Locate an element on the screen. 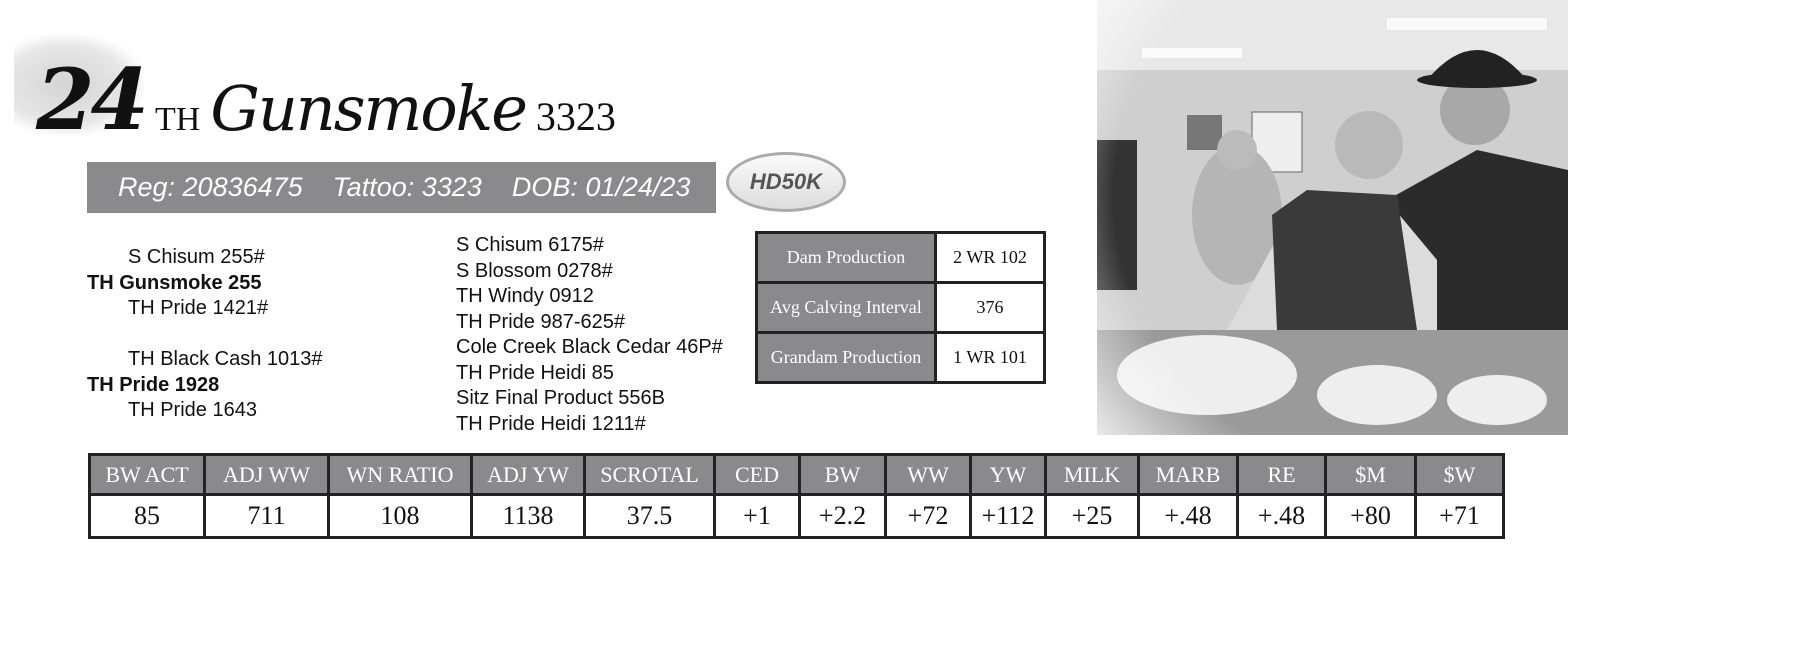 The height and width of the screenshot is (655, 1800). pedigree-entry: TH Windy 0912 is located at coordinates (525, 296).